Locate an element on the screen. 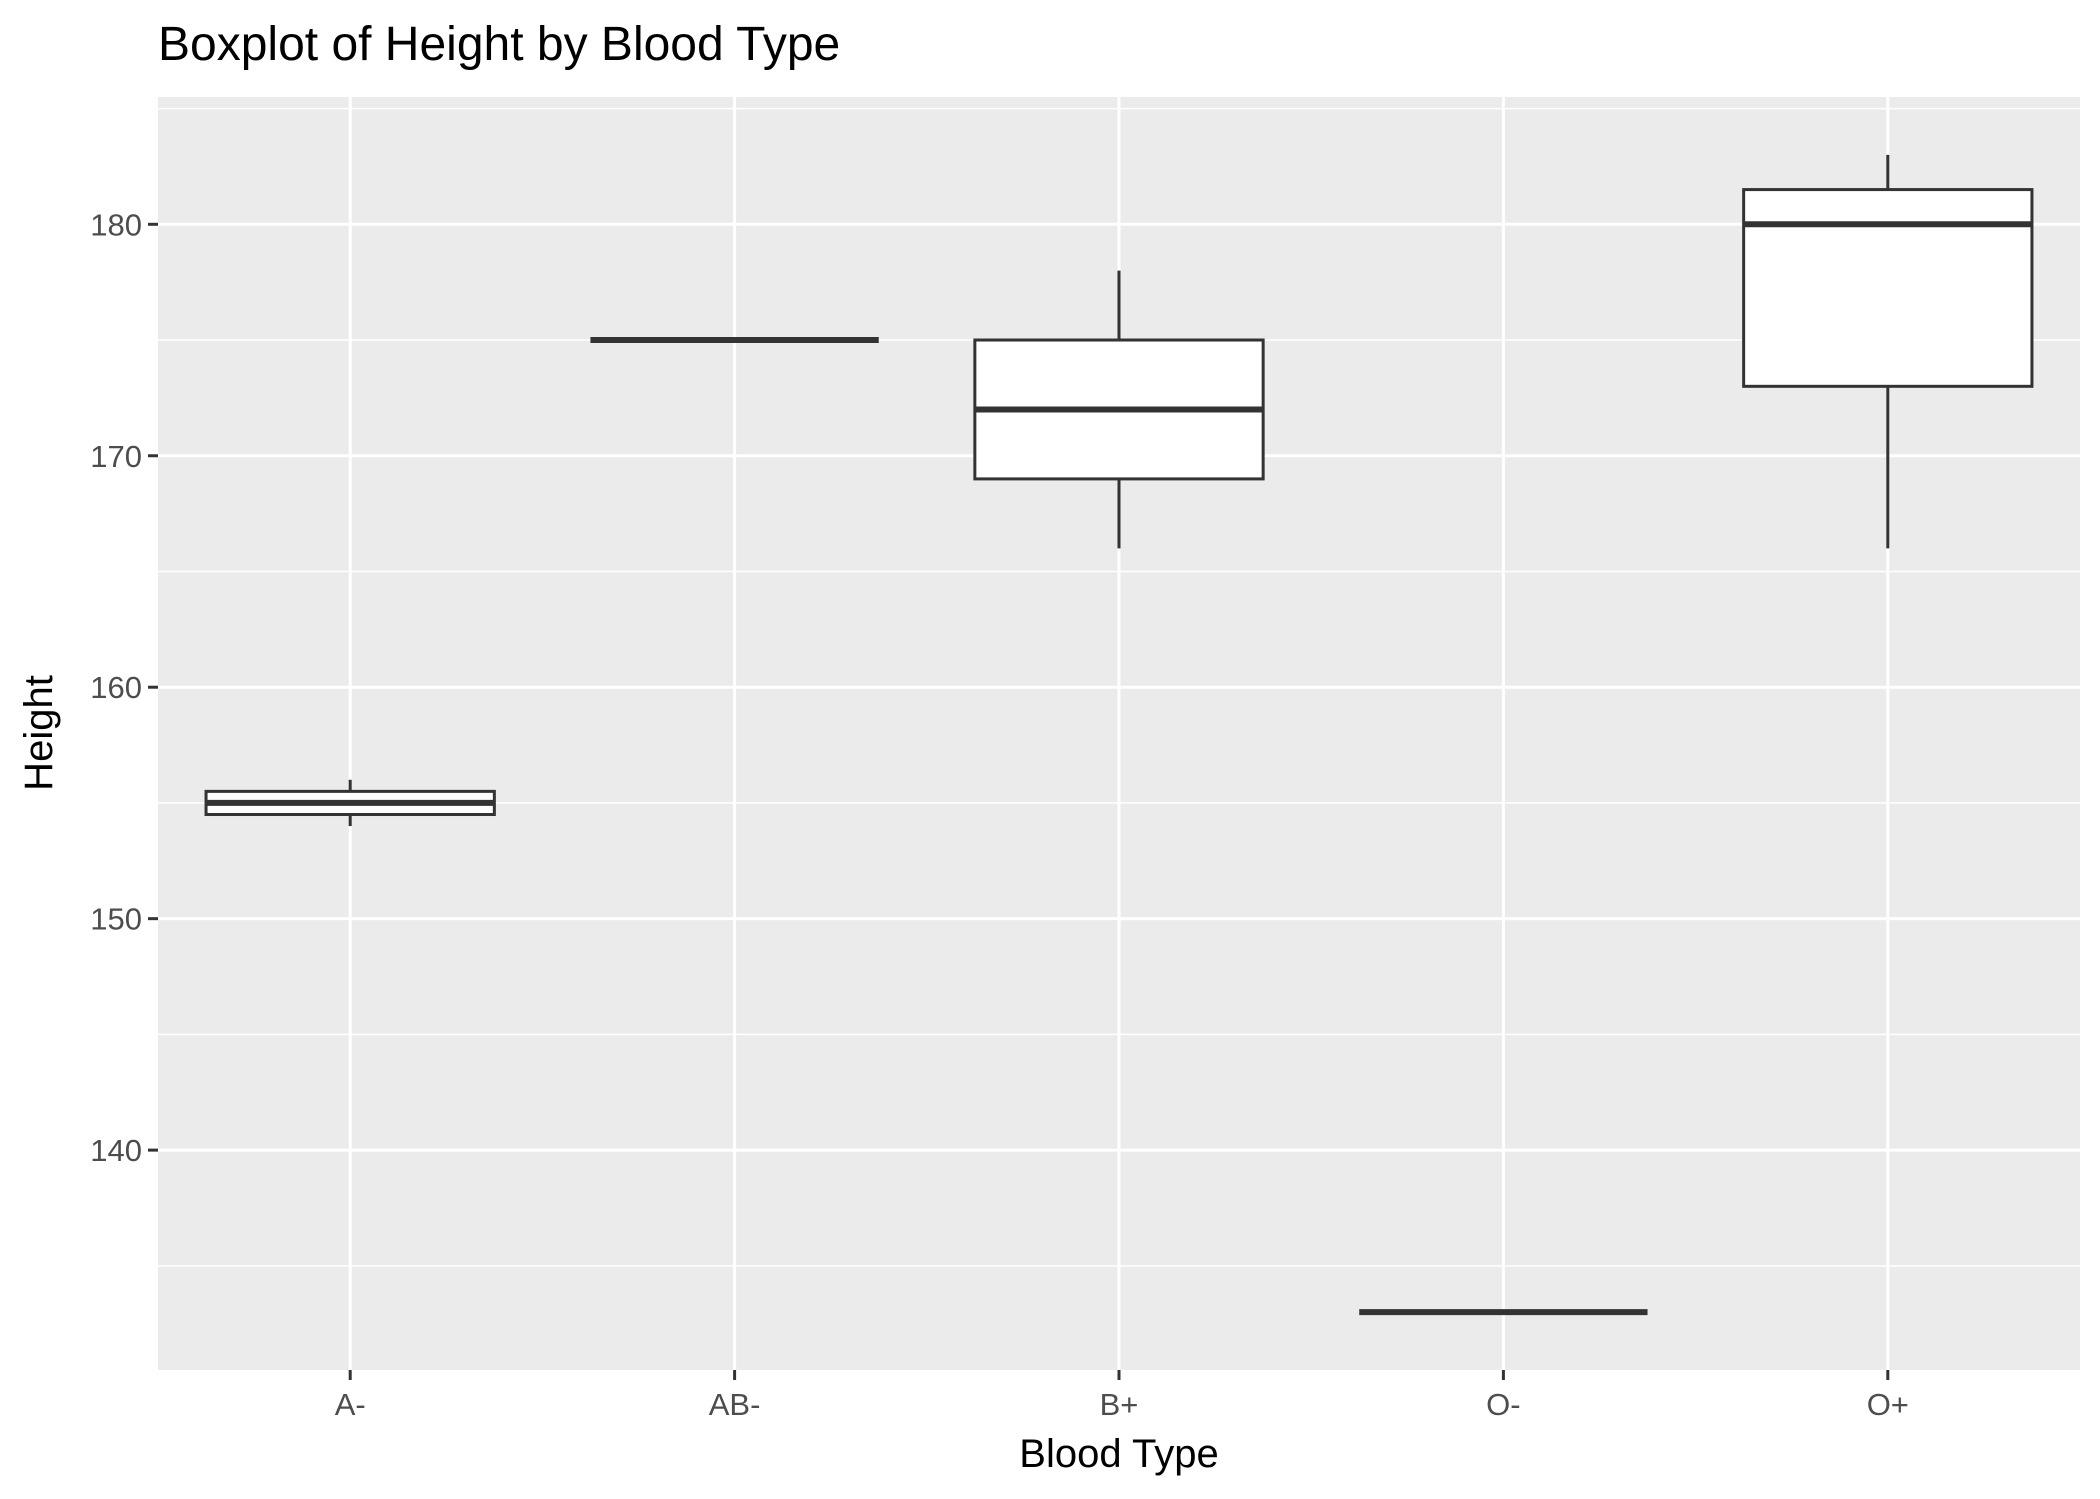 The height and width of the screenshot is (1499, 2100). y-axis-title: Height is located at coordinates (39, 733).